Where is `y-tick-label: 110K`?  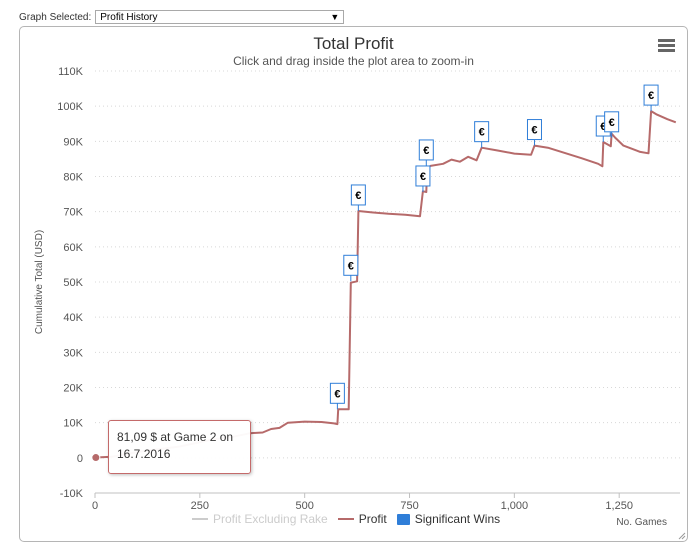
y-tick-label: 110K is located at coordinates (71, 72).